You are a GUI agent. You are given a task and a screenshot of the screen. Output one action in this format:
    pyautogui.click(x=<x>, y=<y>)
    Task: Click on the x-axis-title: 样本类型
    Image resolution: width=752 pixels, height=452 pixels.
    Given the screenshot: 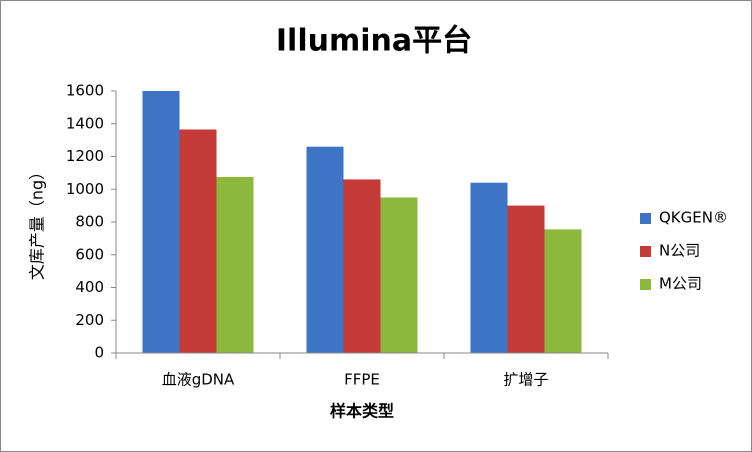 What is the action you would take?
    pyautogui.click(x=362, y=411)
    